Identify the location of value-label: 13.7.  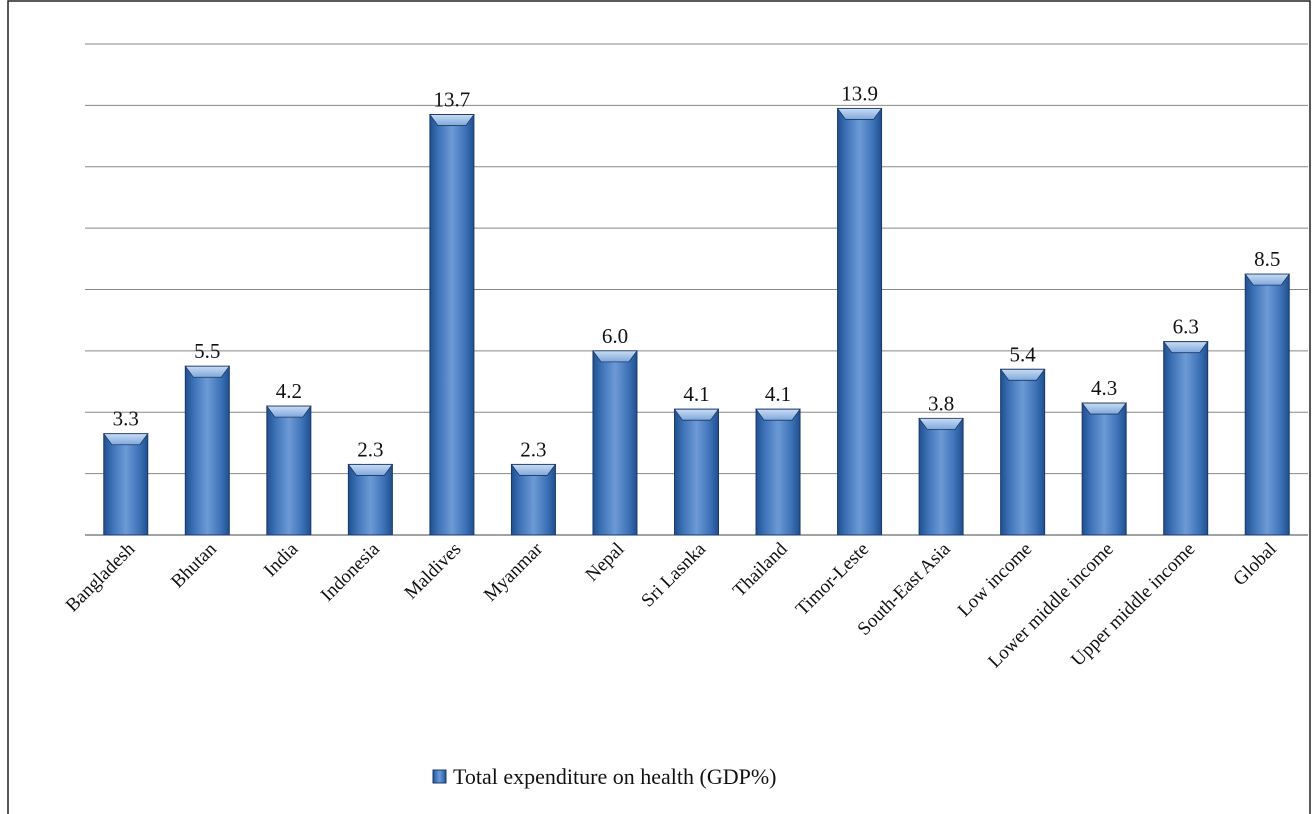
(452, 100).